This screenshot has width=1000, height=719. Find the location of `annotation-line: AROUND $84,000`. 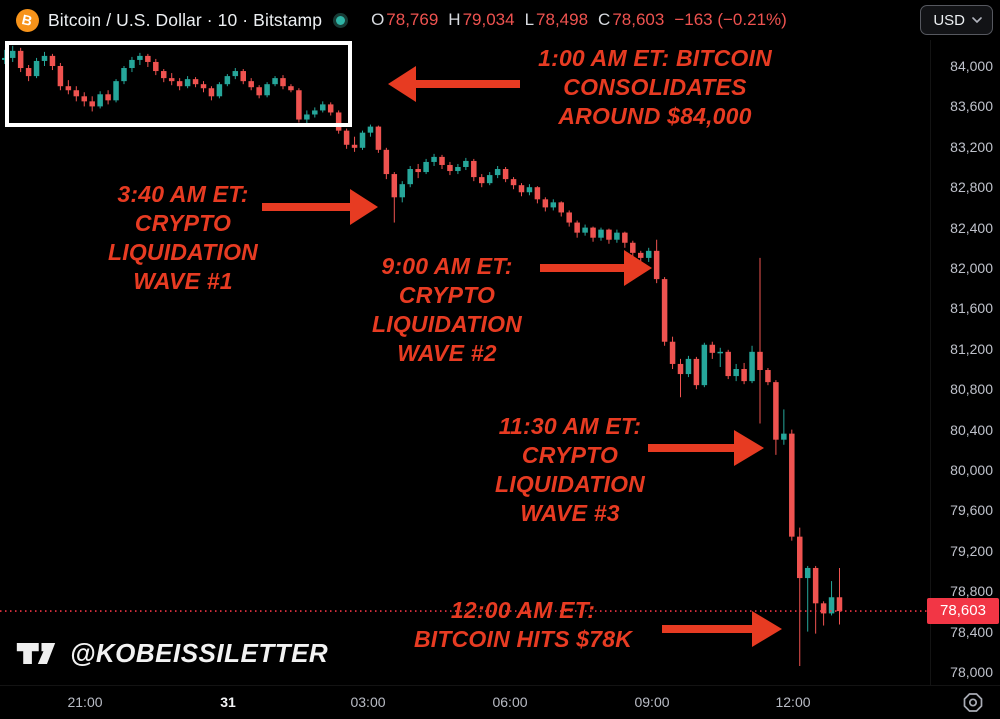

annotation-line: AROUND $84,000 is located at coordinates (655, 116).